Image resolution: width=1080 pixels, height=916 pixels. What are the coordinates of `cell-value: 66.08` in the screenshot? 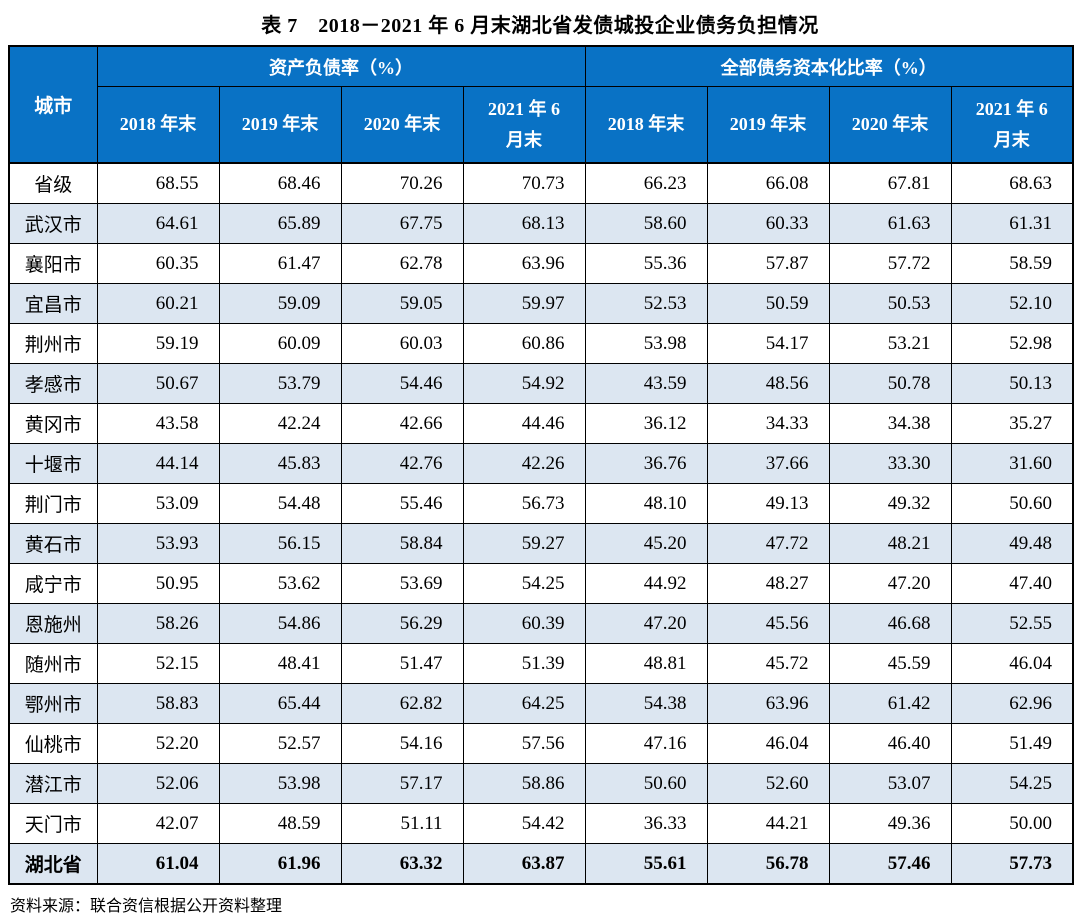 It's located at (768, 183).